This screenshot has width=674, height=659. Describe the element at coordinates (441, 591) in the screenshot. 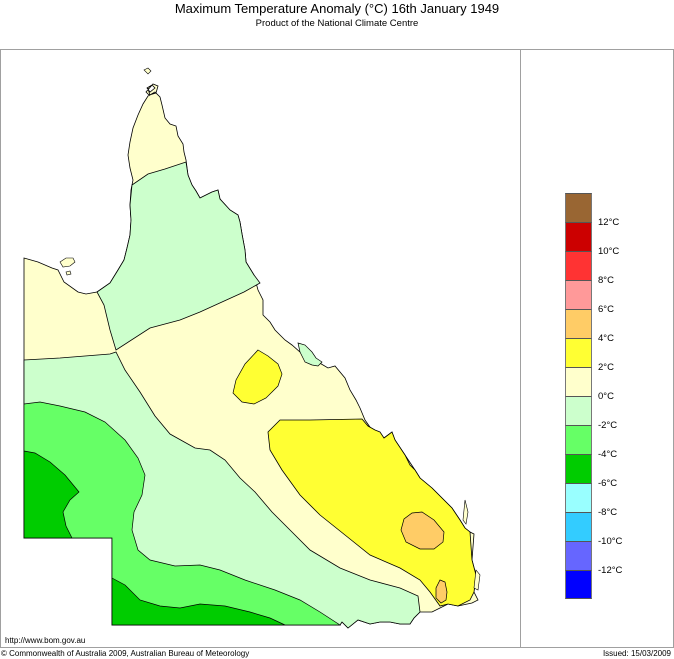

I see `zone-orange-small` at that location.